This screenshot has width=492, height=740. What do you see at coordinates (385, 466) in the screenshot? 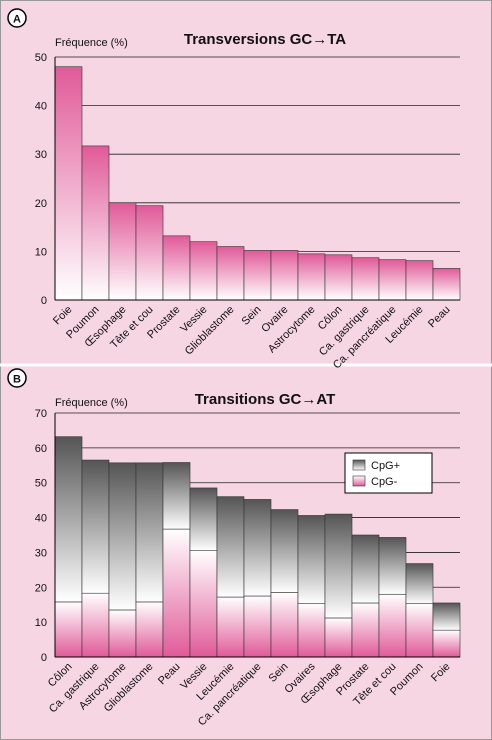
I see `legend-label: CpG+` at bounding box center [385, 466].